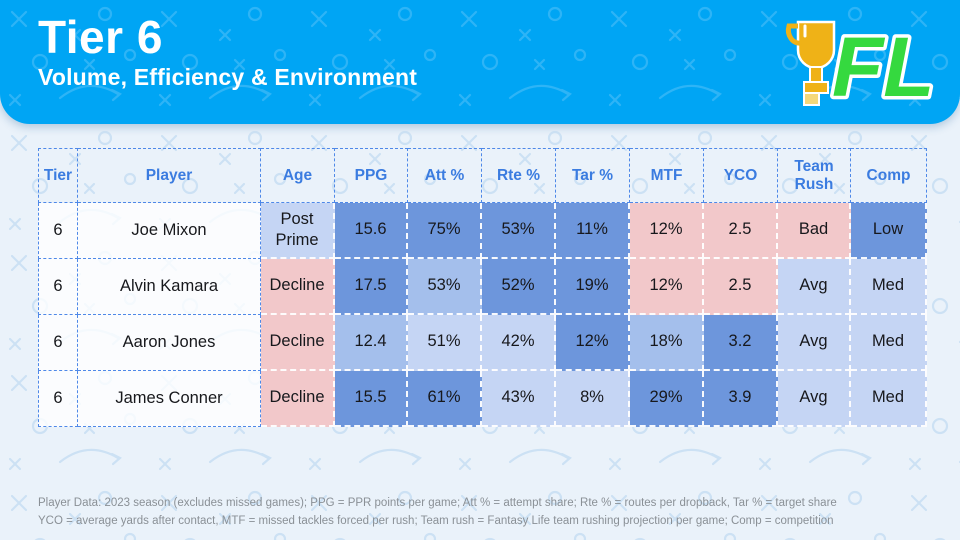 Image resolution: width=960 pixels, height=540 pixels. What do you see at coordinates (169, 399) in the screenshot?
I see `player-cell: James Conner` at bounding box center [169, 399].